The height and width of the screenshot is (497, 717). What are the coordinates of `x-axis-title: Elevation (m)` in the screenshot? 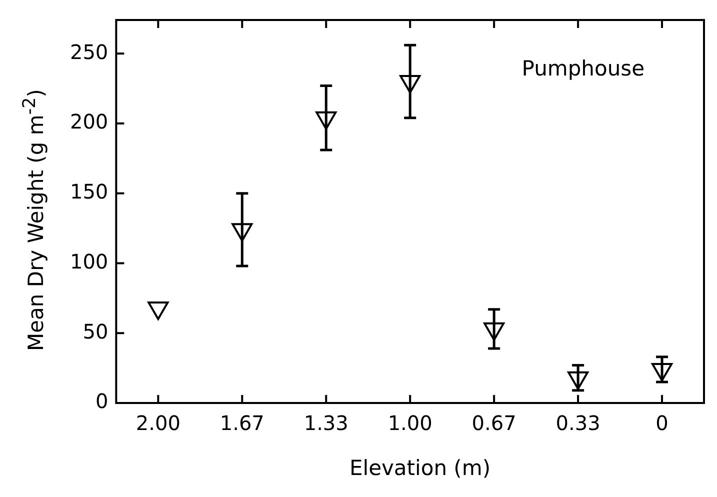 It's located at (420, 468).